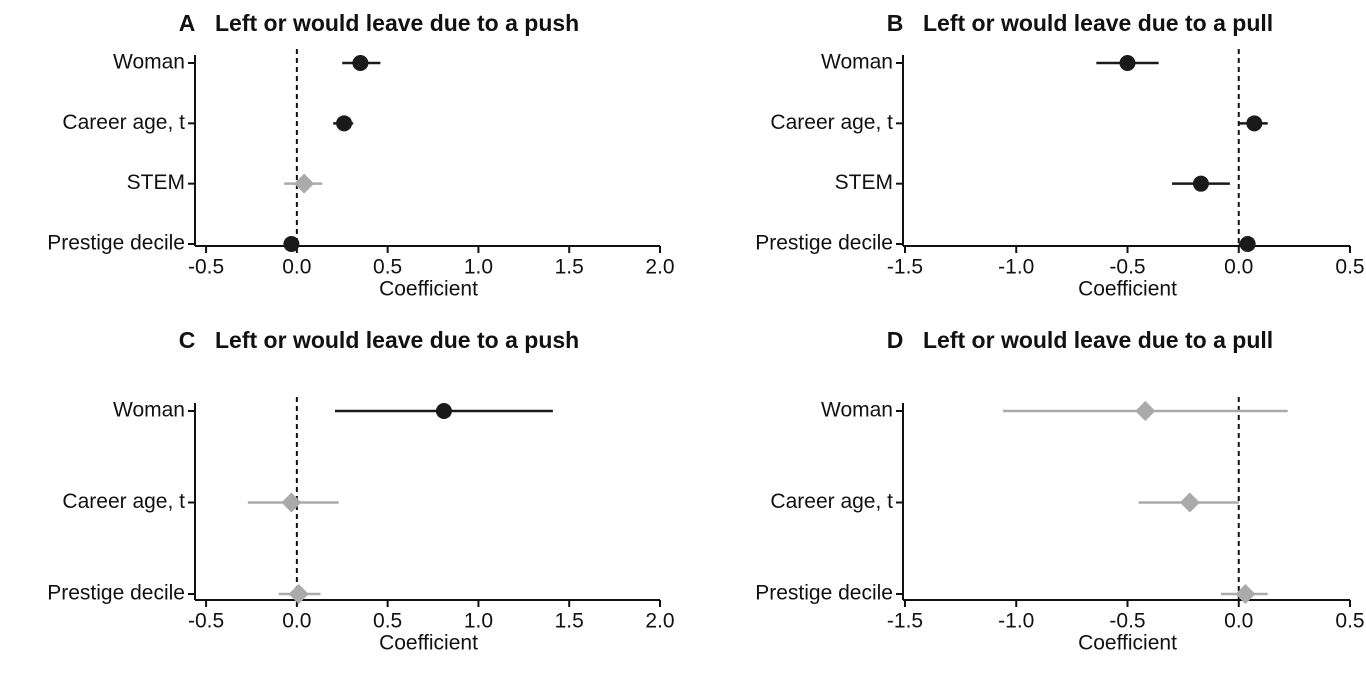 The width and height of the screenshot is (1366, 679). Describe the element at coordinates (895, 23) in the screenshot. I see `panel-label: B` at that location.